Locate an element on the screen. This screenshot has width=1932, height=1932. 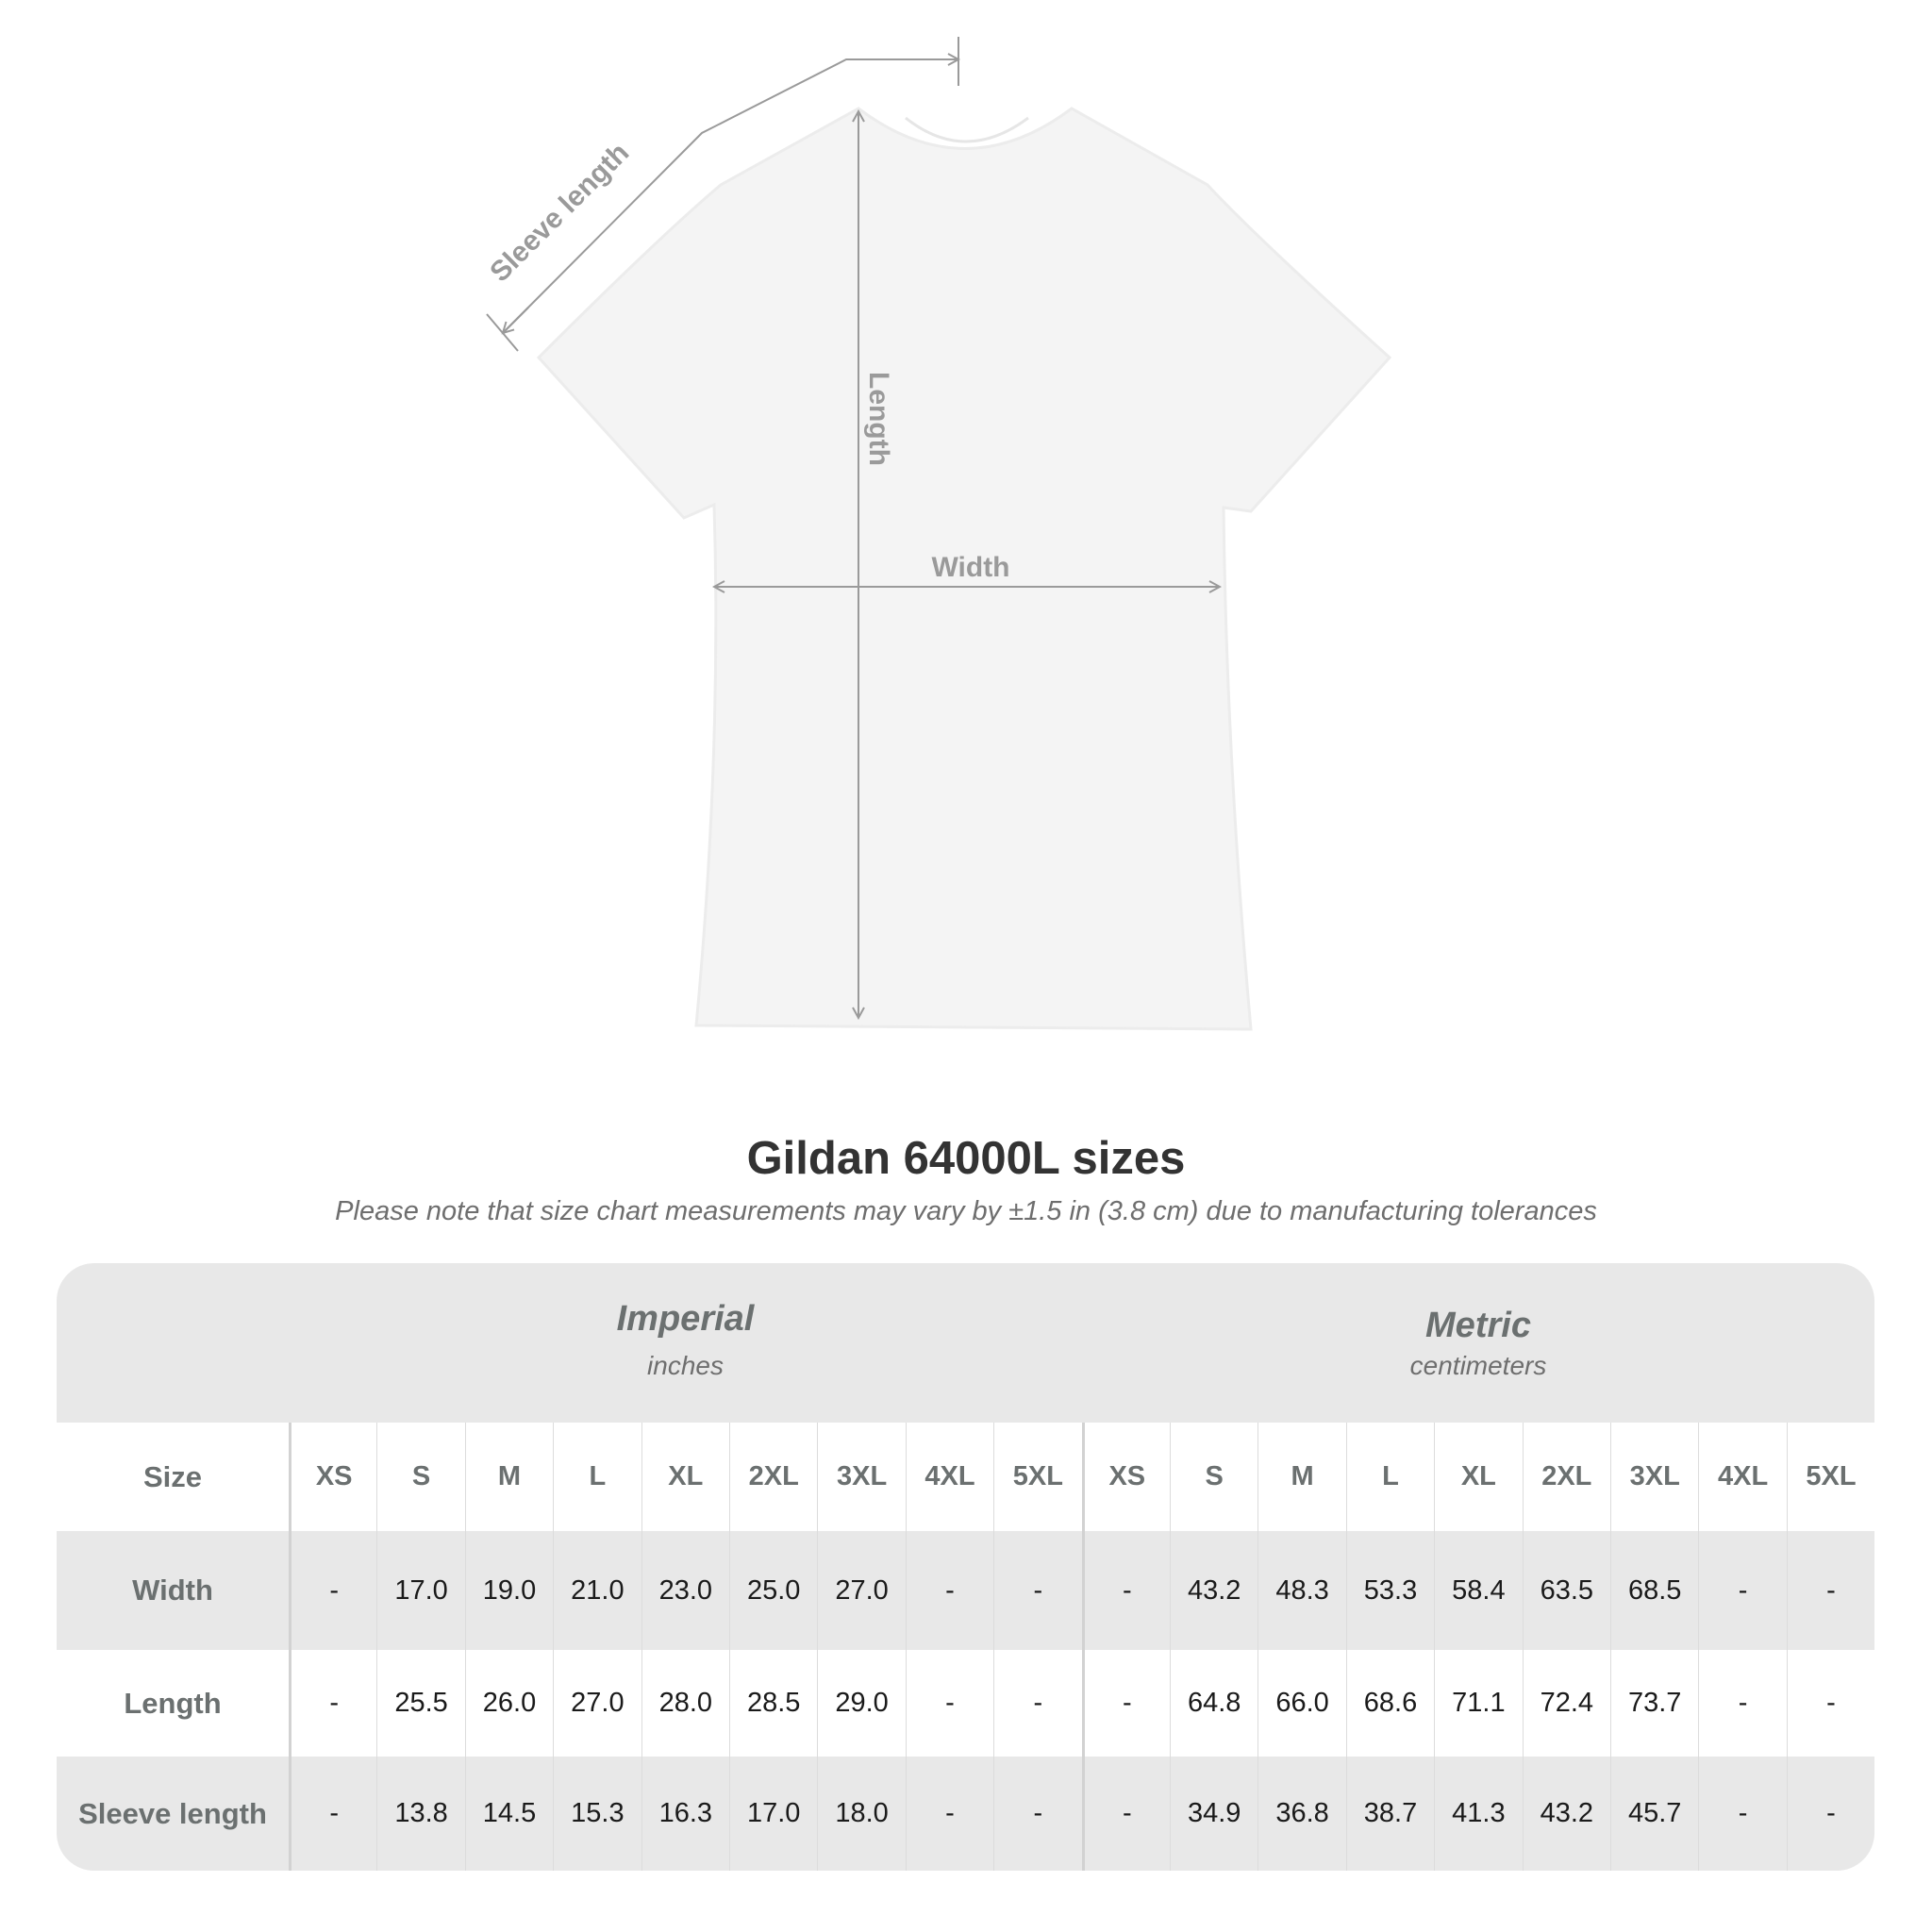
imperial-size-header: 5XL is located at coordinates (1037, 1477).